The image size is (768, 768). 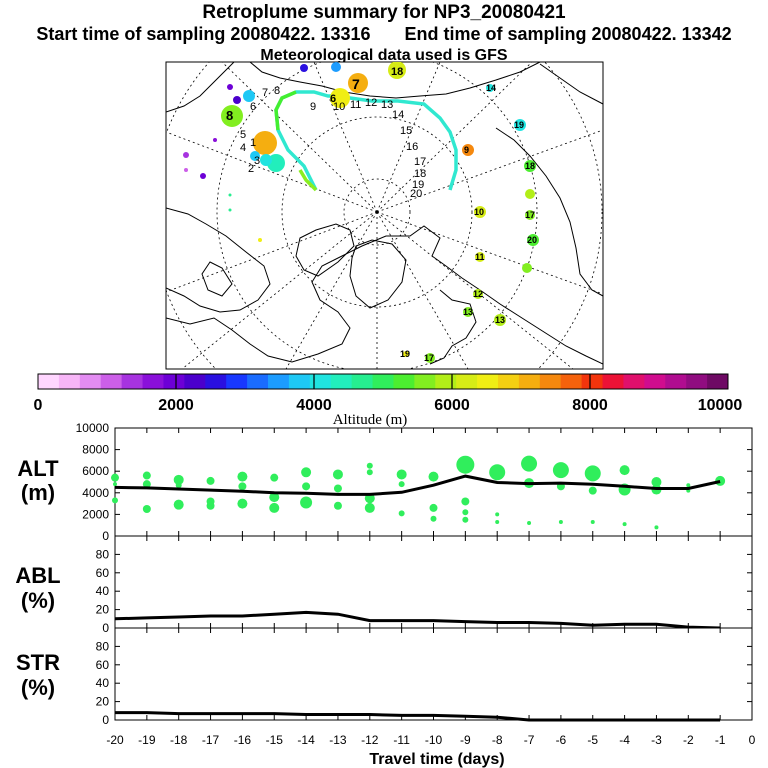 I want to click on str-panel: 0 20 40 60 80 STR (%), so click(x=384, y=677).